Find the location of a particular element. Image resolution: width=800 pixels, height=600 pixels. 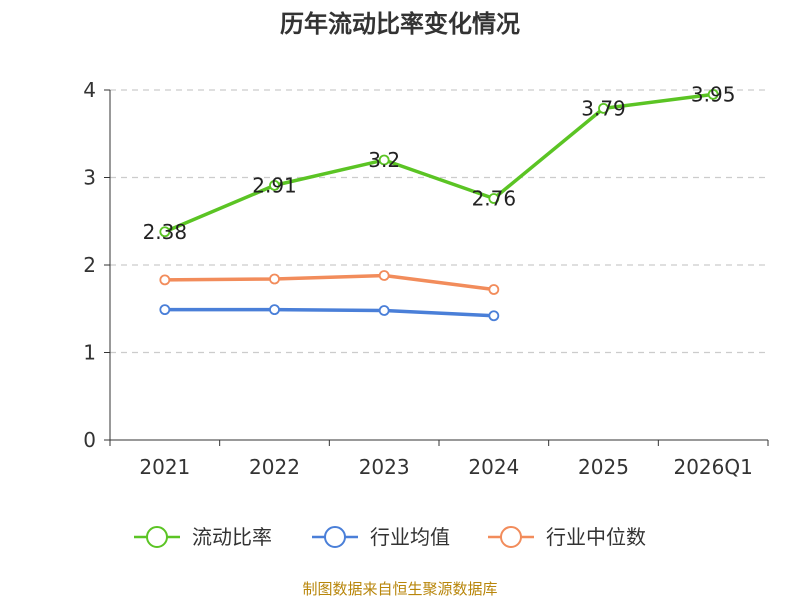

x-tick-label: 2023 is located at coordinates (384, 467).